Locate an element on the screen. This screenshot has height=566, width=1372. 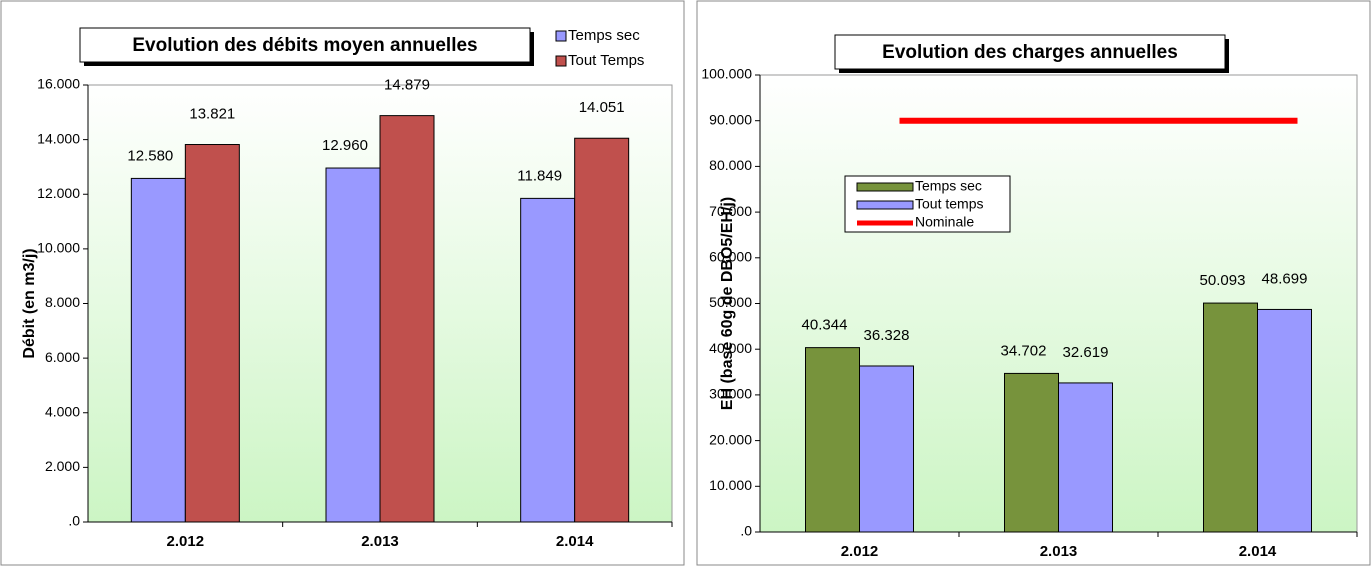
value-label: 13.821 is located at coordinates (212, 113).